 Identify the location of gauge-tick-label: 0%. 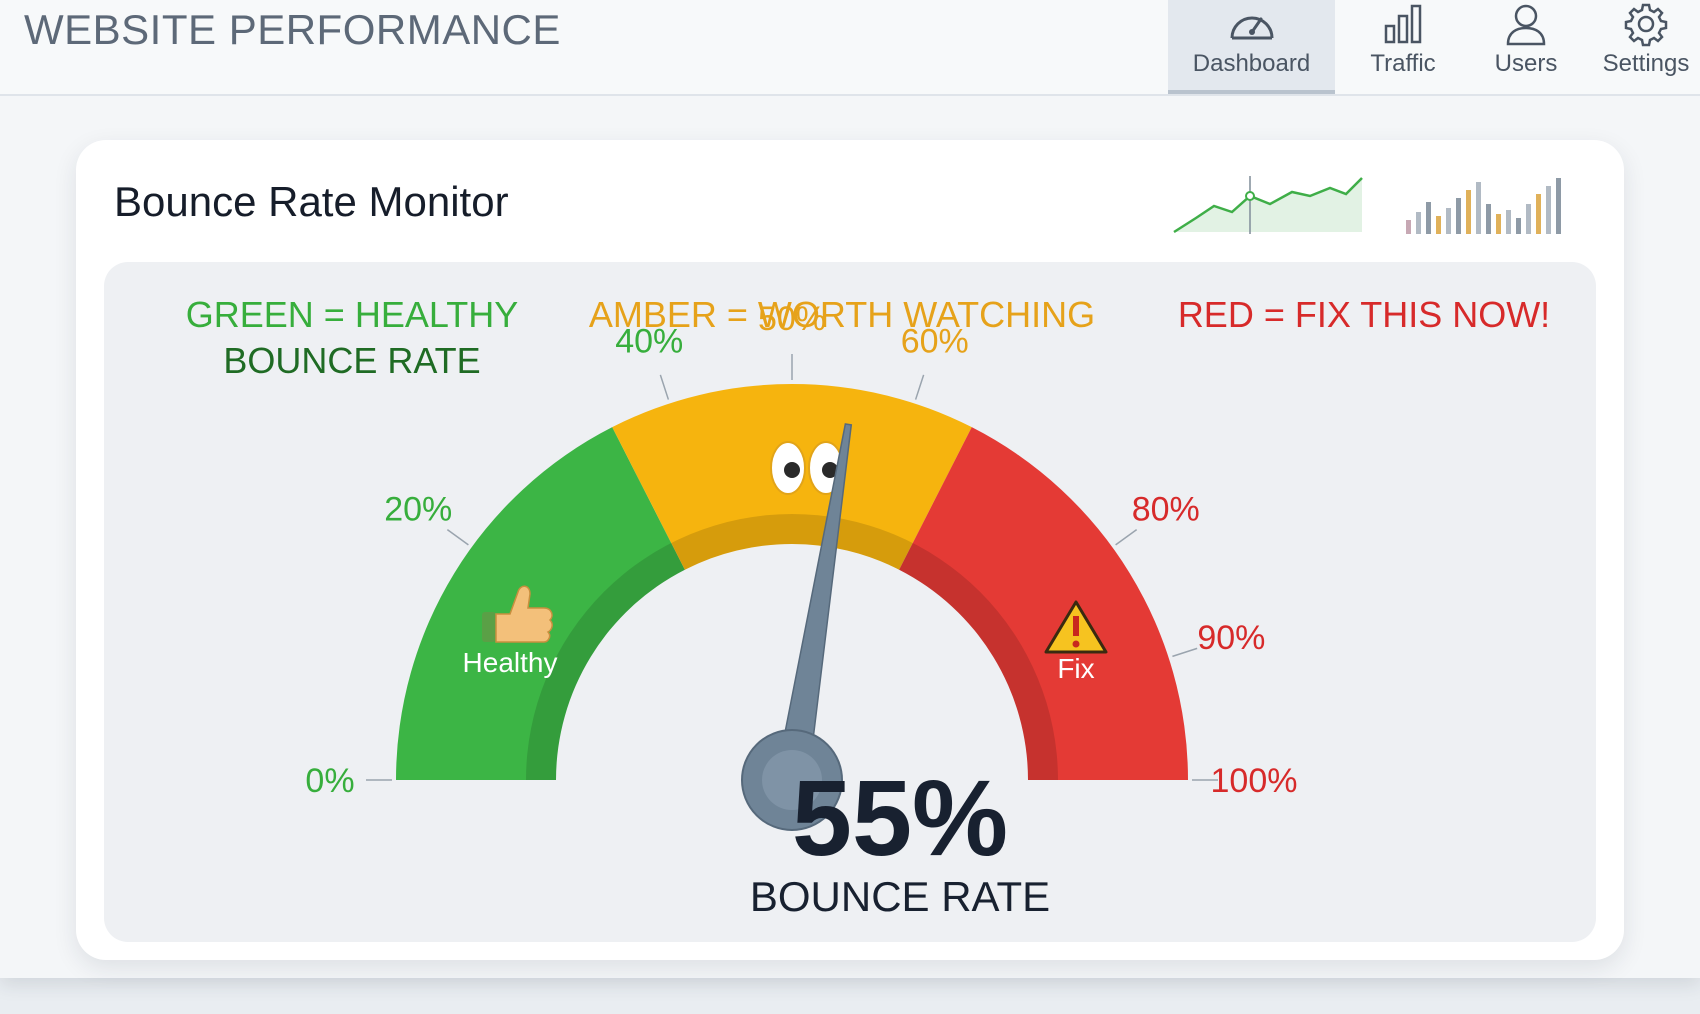
(329, 781).